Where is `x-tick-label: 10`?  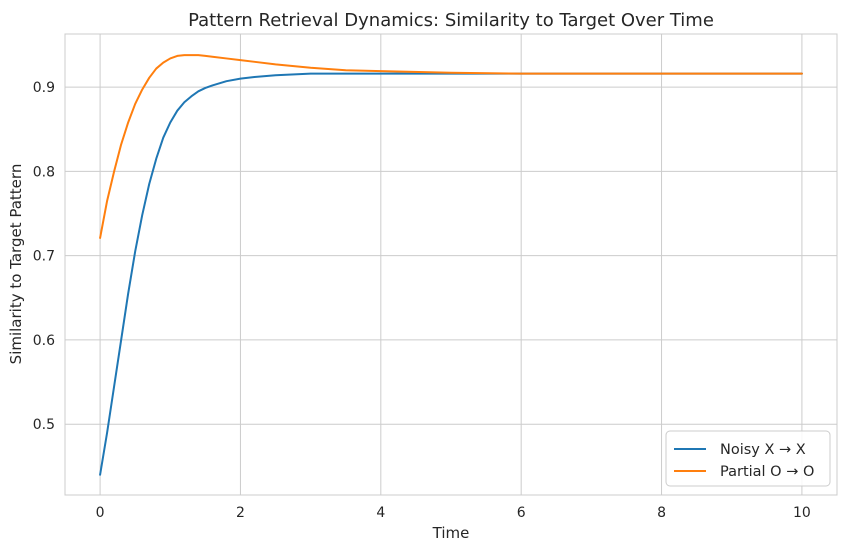
x-tick-label: 10 is located at coordinates (802, 513).